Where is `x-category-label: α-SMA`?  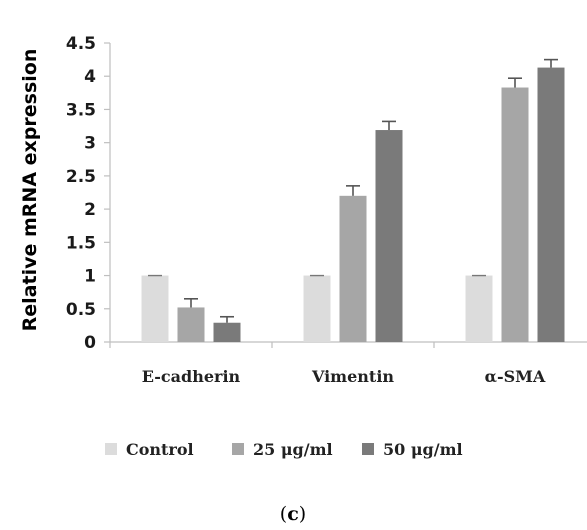
x-category-label: α-SMA is located at coordinates (515, 376).